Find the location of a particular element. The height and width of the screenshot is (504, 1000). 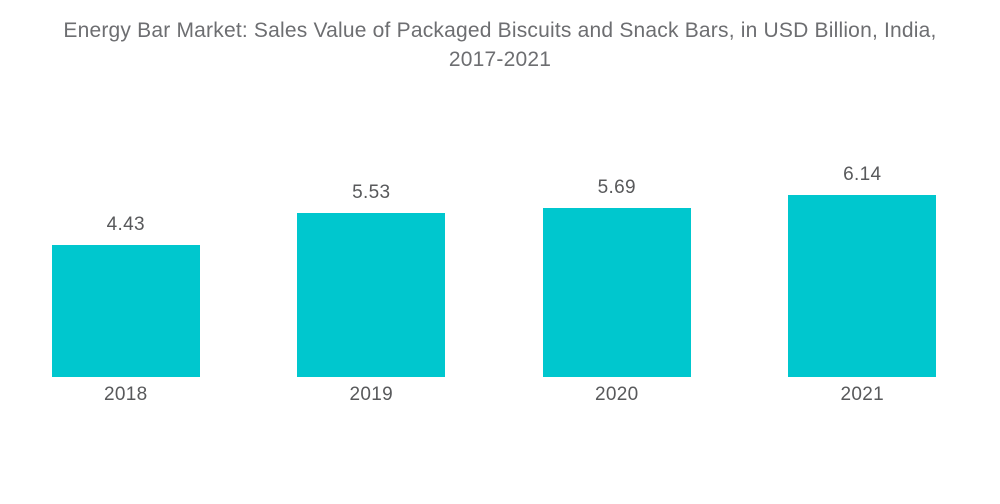

bar-value-label: 4.43 is located at coordinates (125, 224).